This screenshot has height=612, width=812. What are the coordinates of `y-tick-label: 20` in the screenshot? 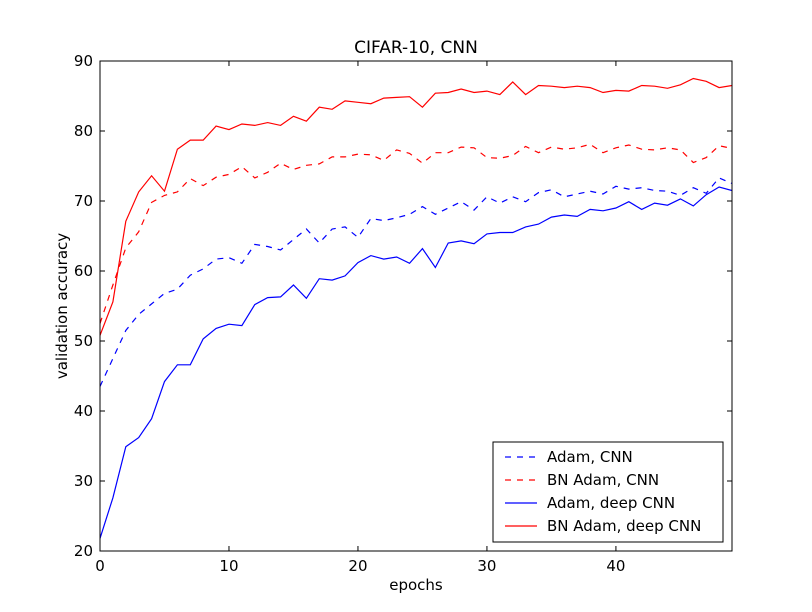 It's located at (83, 551).